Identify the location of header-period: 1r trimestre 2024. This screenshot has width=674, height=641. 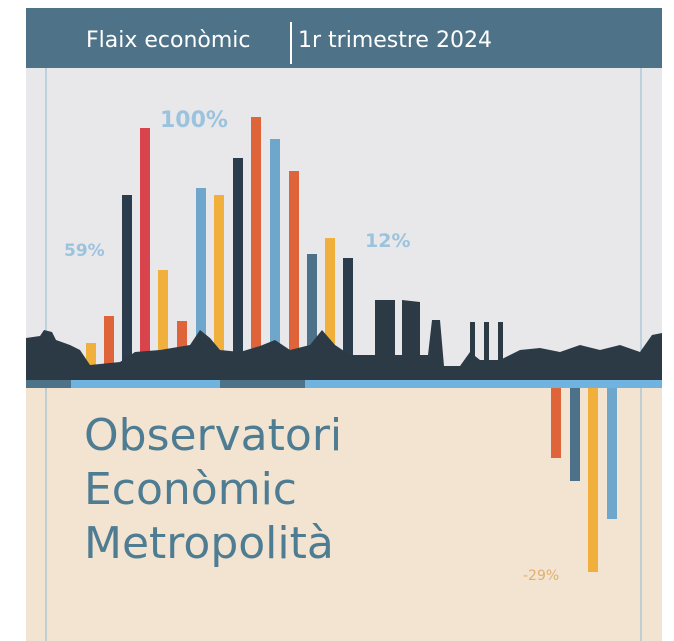
(395, 40).